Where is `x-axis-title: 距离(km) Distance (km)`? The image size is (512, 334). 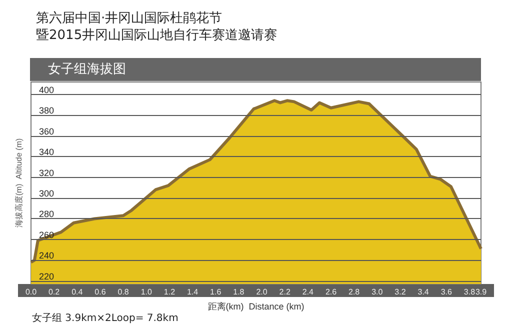 x-axis-title: 距离(km) Distance (km) is located at coordinates (256, 307).